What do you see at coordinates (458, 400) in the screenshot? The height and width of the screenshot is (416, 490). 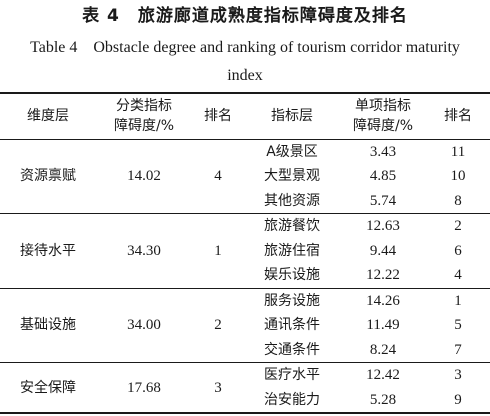 I see `indicator-rank-cell: 9` at bounding box center [458, 400].